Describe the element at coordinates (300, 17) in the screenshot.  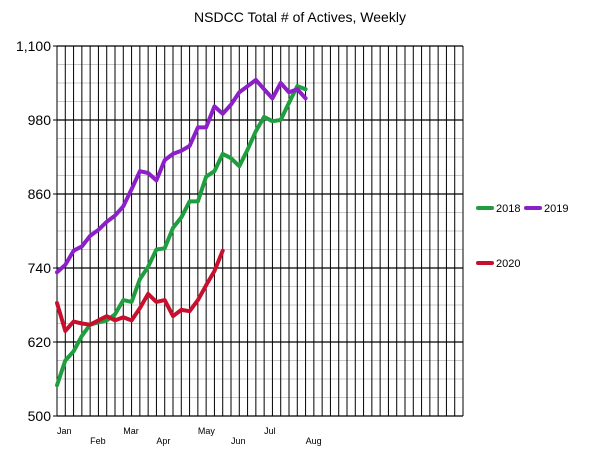
I see `chart-title: NSDCC Total # of Actives, Weekly` at that location.